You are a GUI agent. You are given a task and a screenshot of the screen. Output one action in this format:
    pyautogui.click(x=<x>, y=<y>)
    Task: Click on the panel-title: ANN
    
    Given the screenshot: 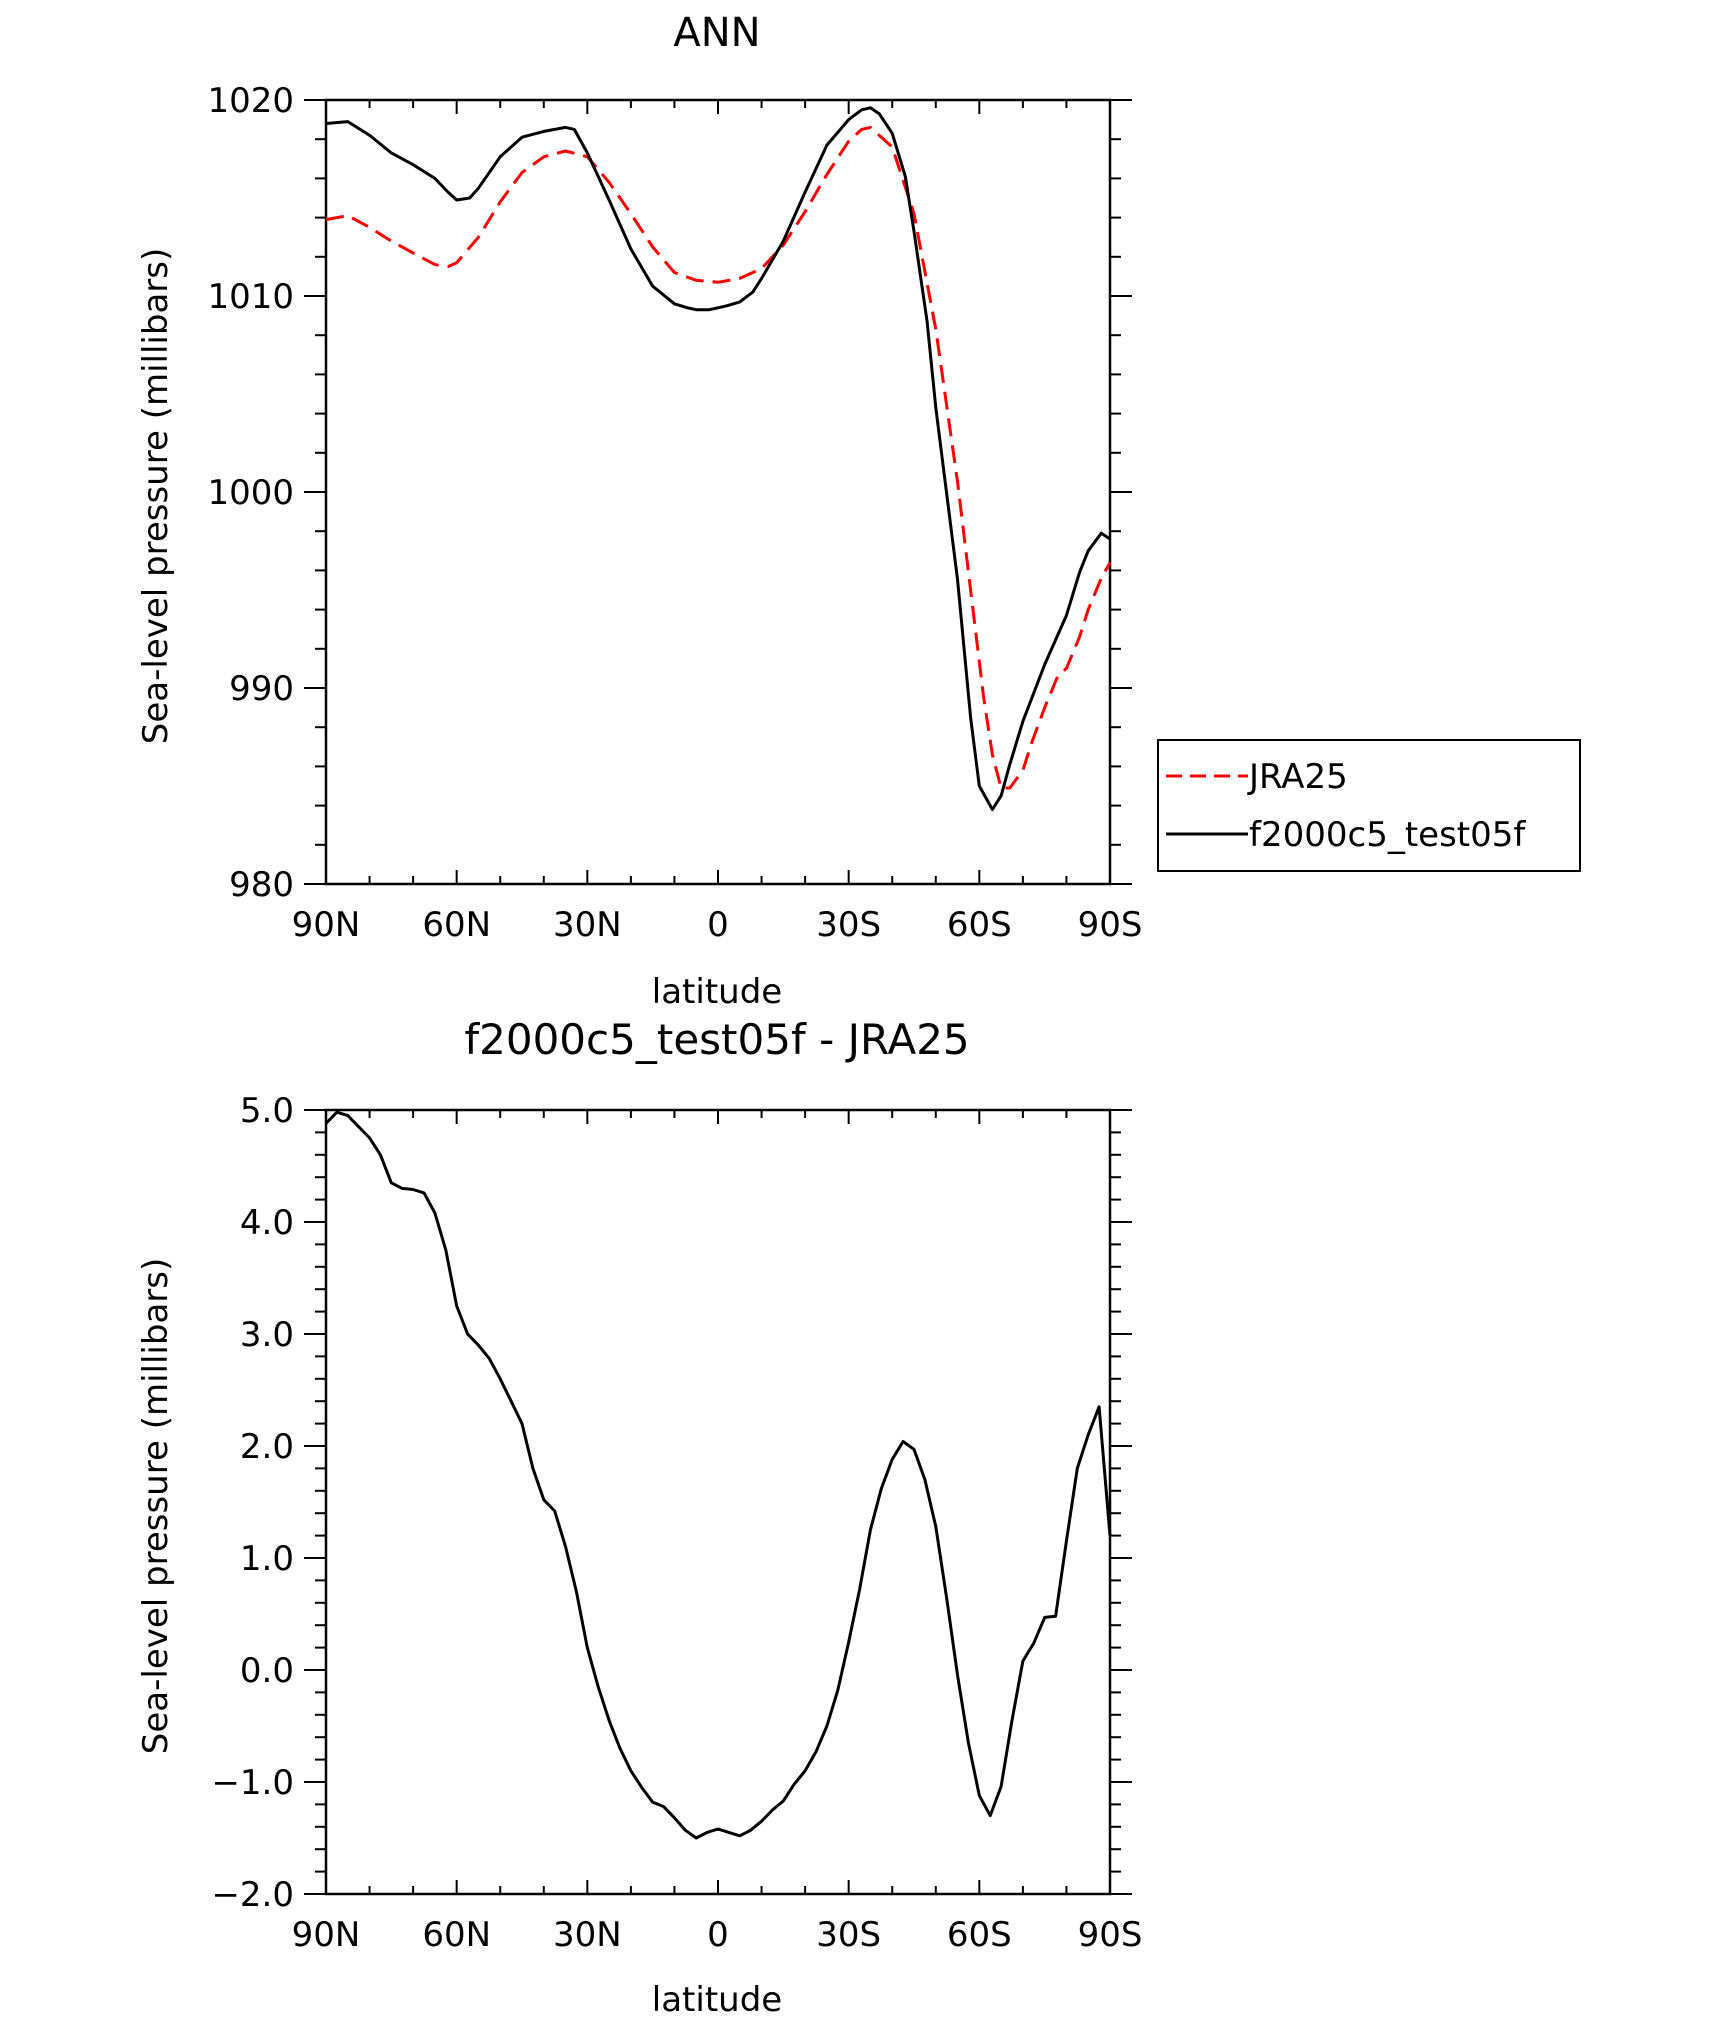 What is the action you would take?
    pyautogui.click(x=716, y=33)
    